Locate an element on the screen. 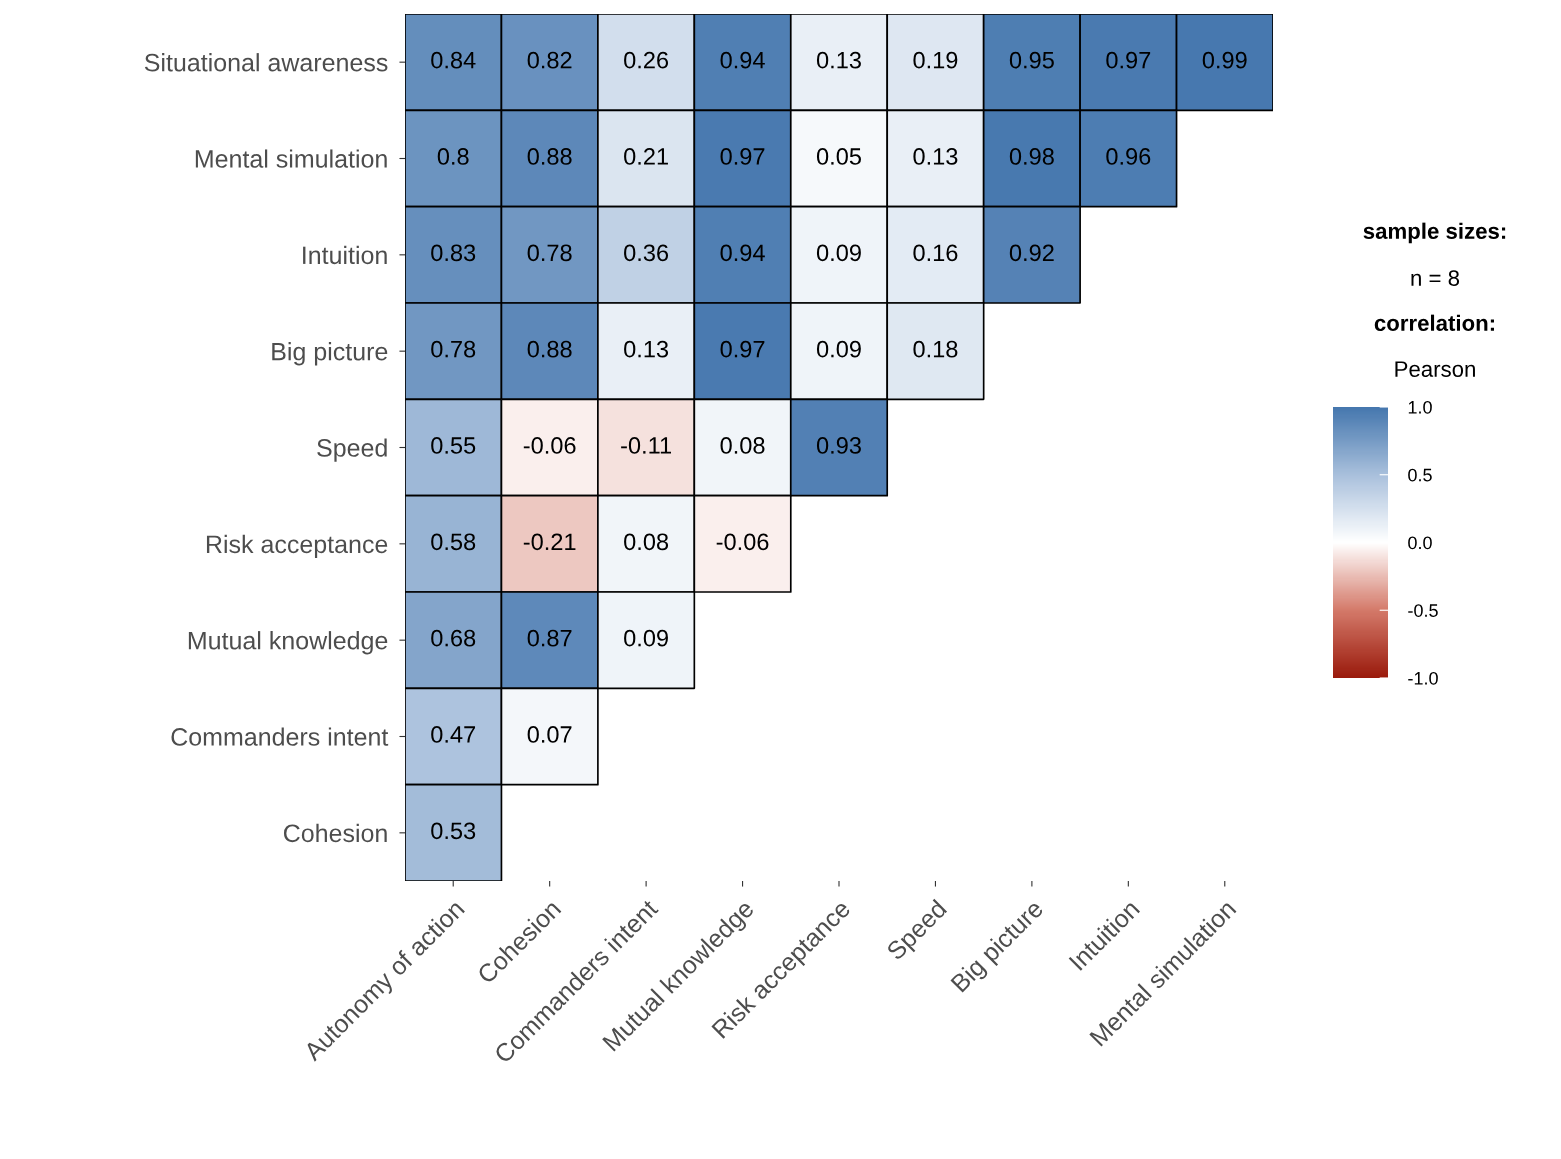 Image resolution: width=1561 pixels, height=1159 pixels. text: sample sizes: is located at coordinates (1434, 233).